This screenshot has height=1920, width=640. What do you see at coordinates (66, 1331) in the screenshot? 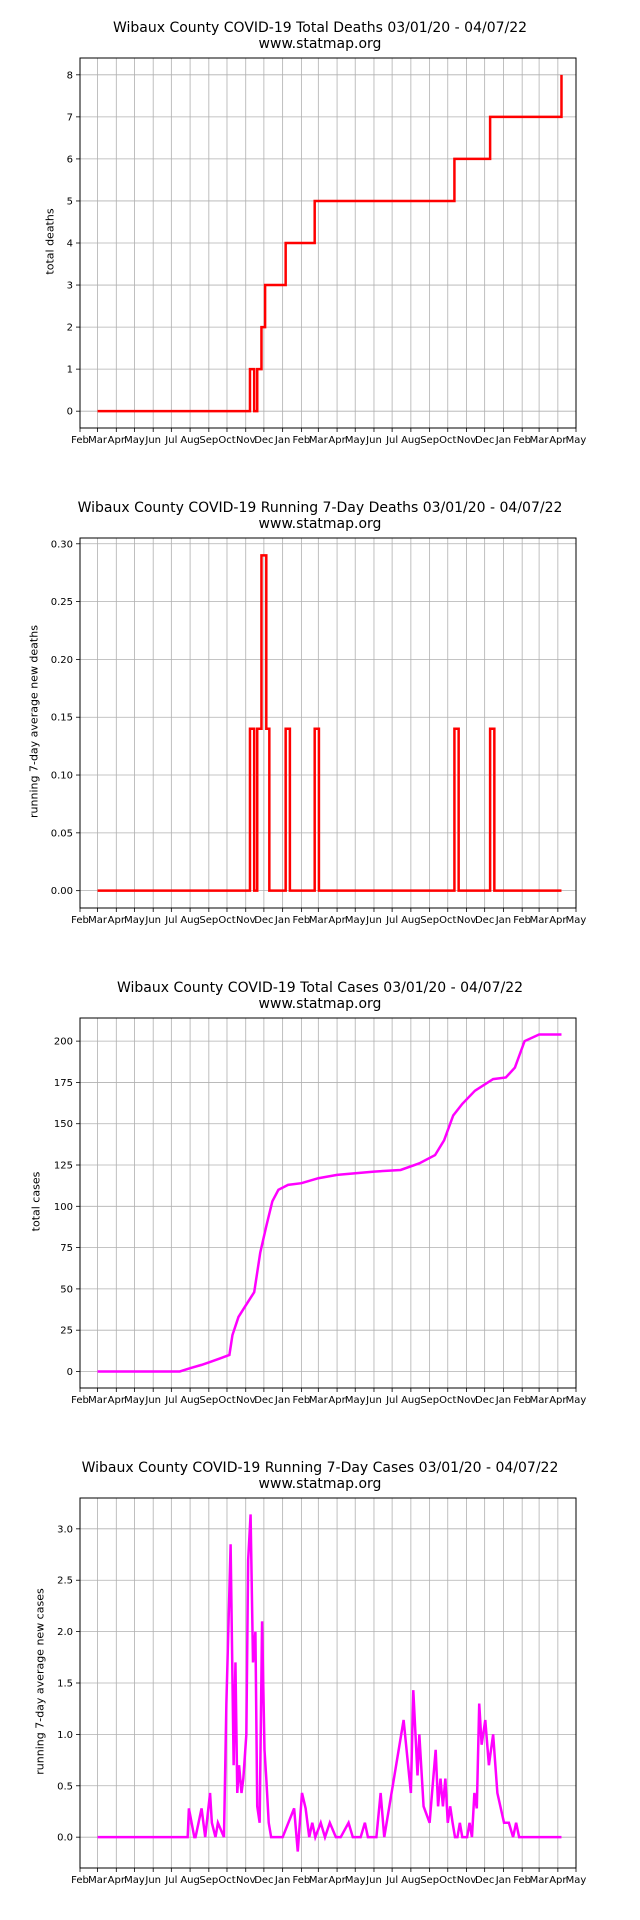
I see `y-tick-label: 25` at bounding box center [66, 1331].